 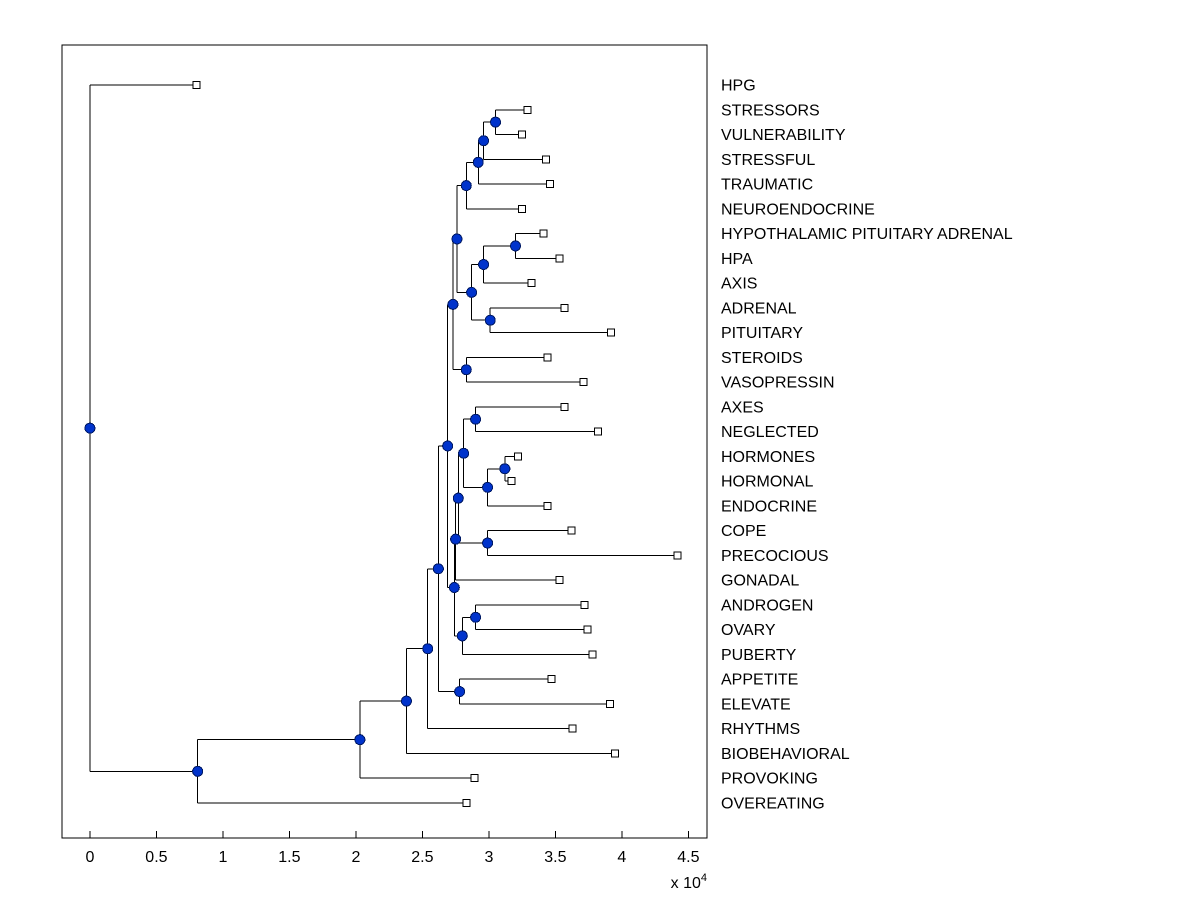 I want to click on axis-multiplier-label: x 104, so click(x=689, y=882).